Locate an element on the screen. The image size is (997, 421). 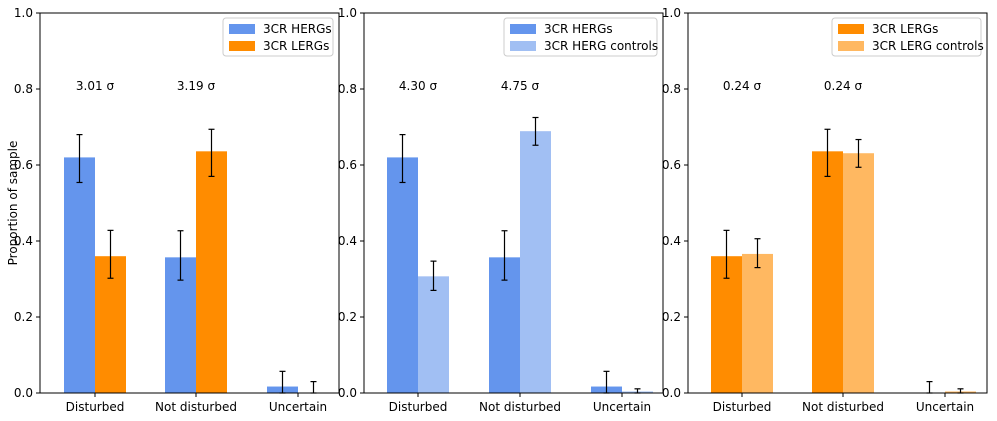
significance-annotation: 4.75 σ is located at coordinates (520, 86).